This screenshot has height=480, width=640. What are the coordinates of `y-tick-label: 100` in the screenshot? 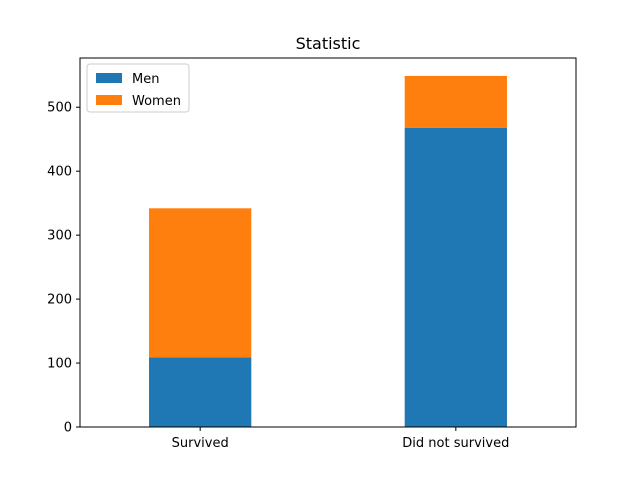 It's located at (59, 364).